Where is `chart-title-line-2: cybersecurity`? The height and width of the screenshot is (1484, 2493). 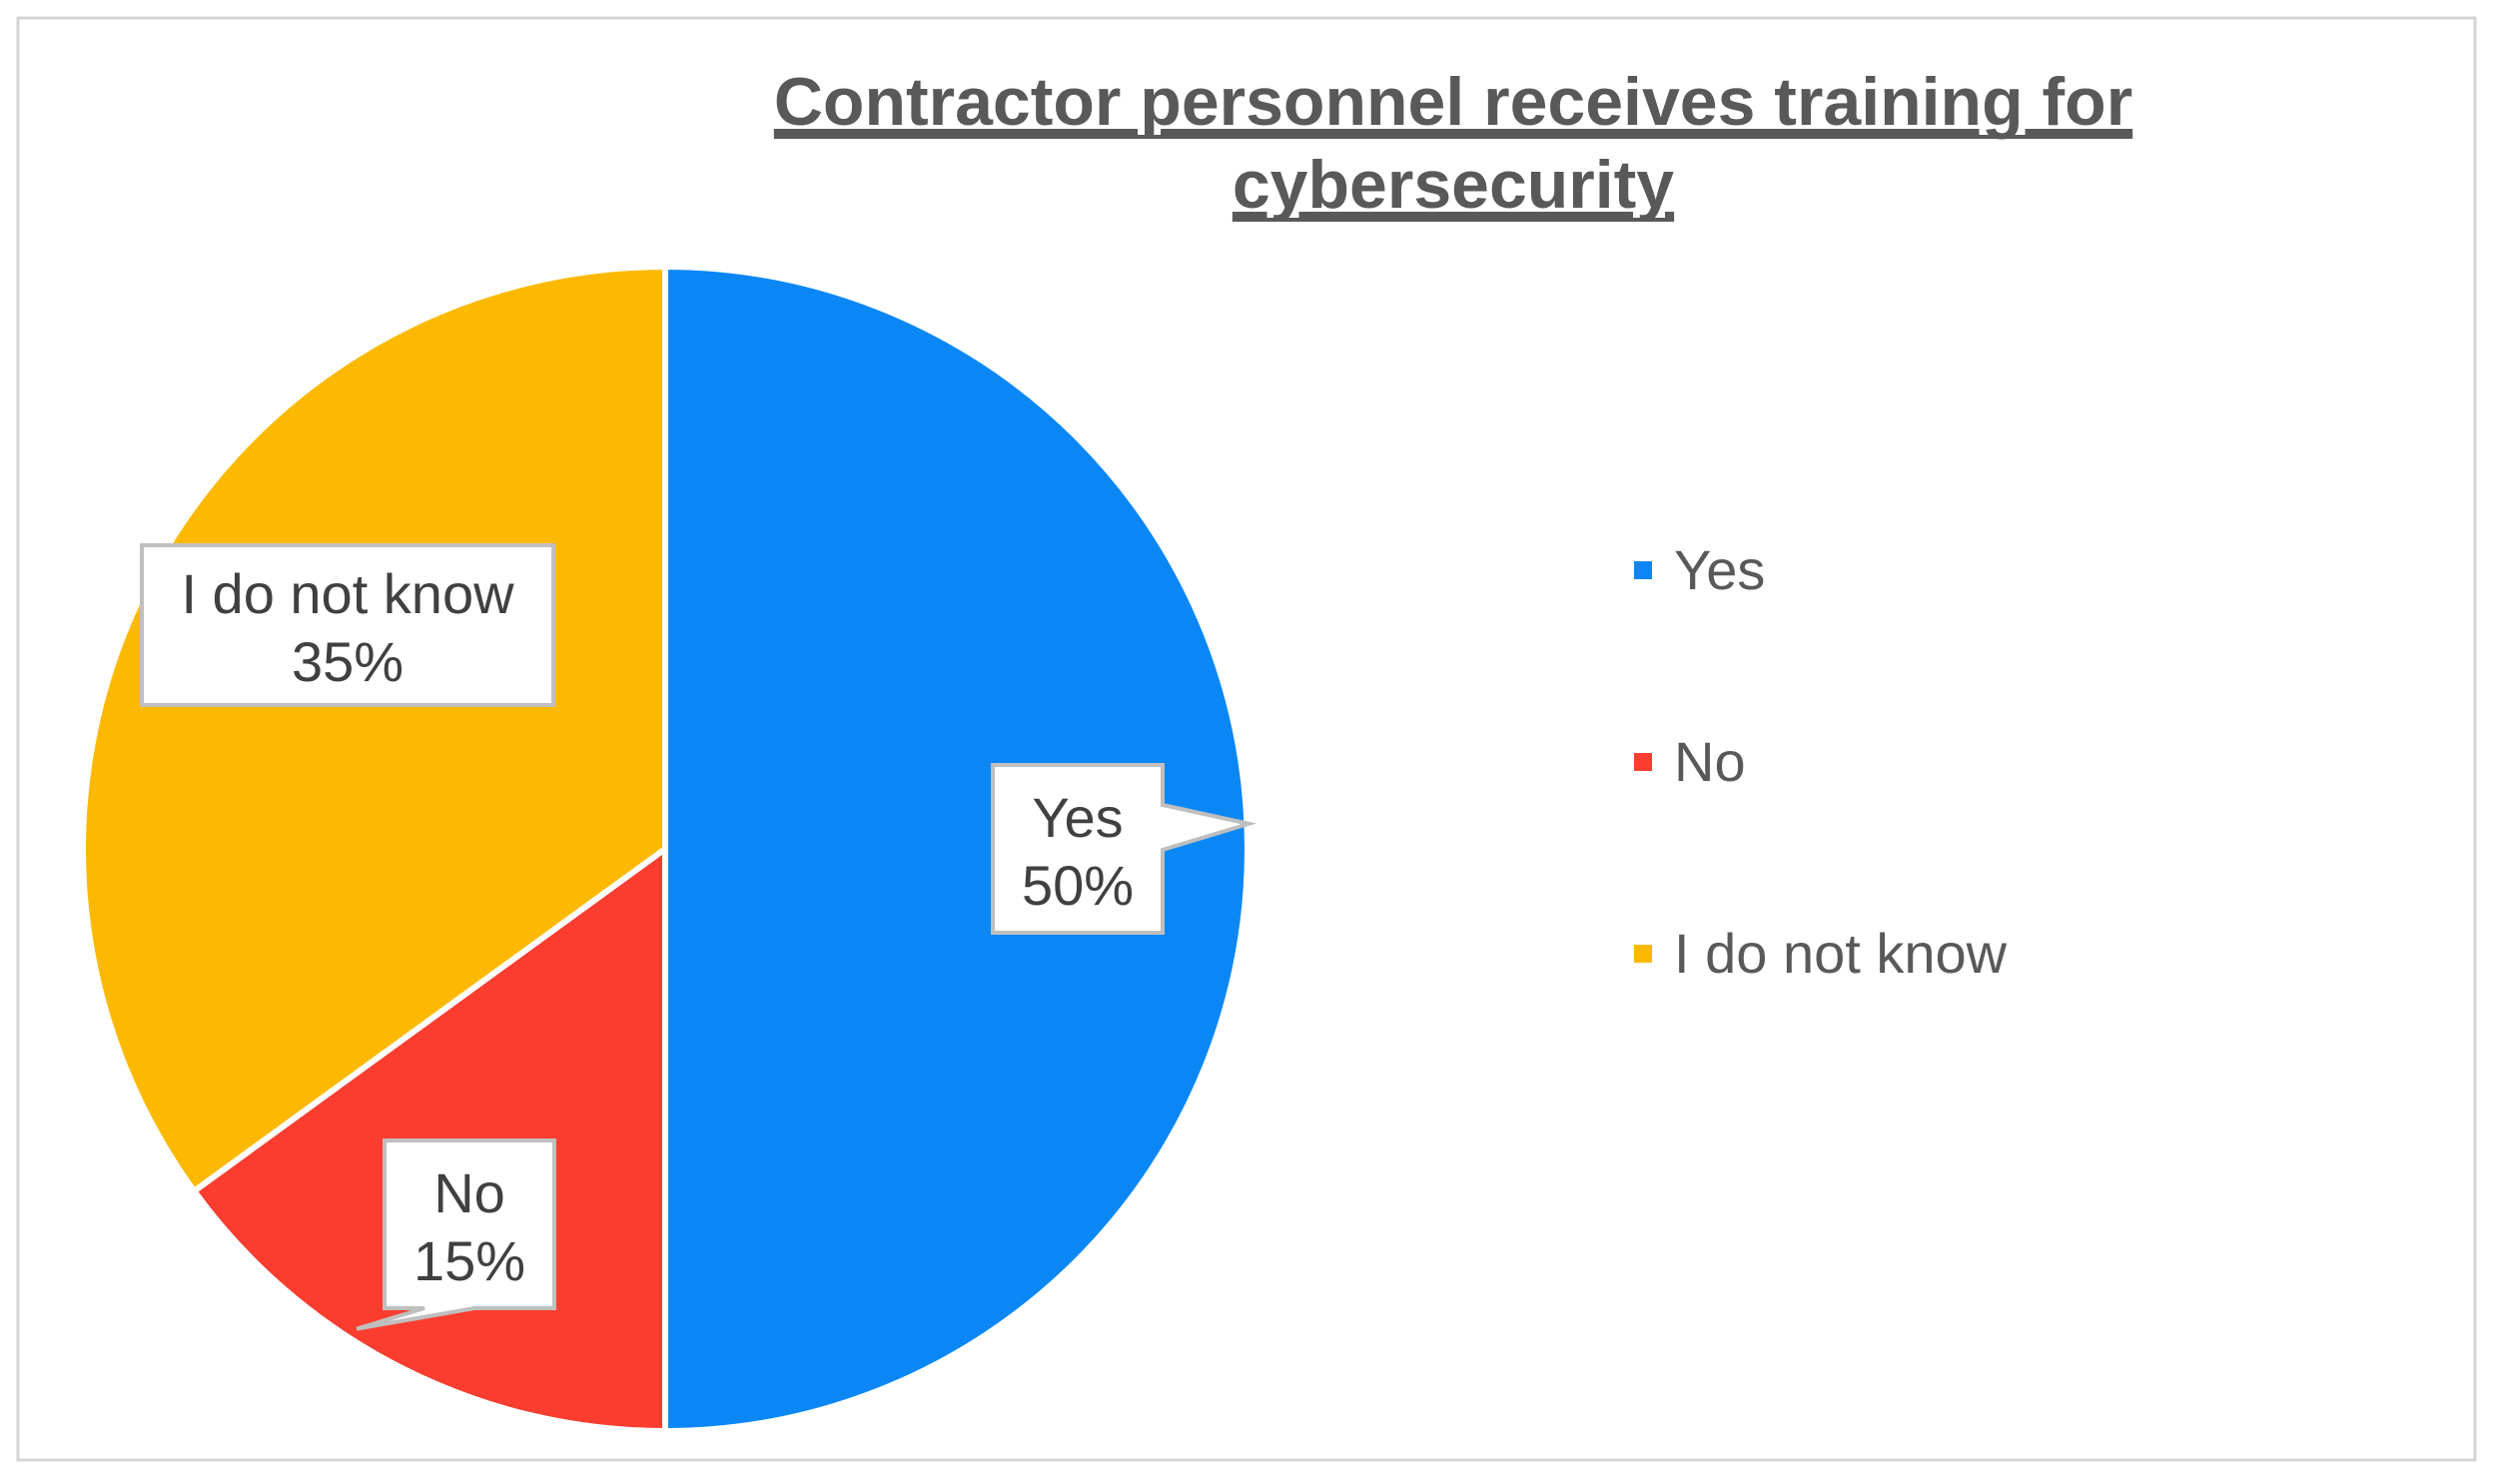 chart-title-line-2: cybersecurity is located at coordinates (1454, 185).